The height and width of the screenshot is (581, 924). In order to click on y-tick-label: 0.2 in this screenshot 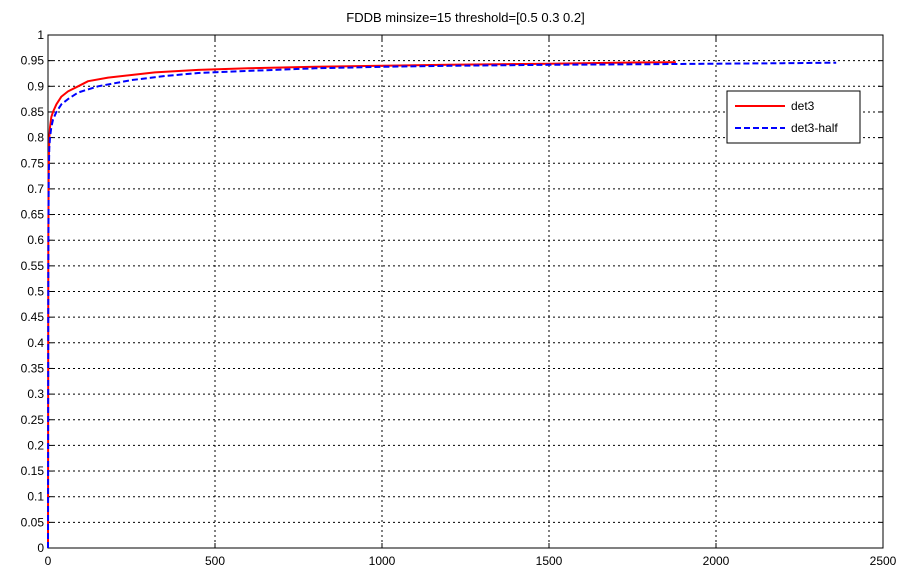, I will do `click(35, 445)`.